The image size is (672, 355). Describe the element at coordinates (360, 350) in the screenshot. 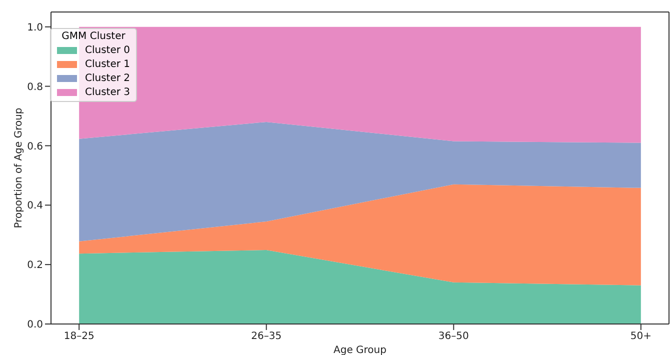

I see `x-axis-title: Age Group` at that location.